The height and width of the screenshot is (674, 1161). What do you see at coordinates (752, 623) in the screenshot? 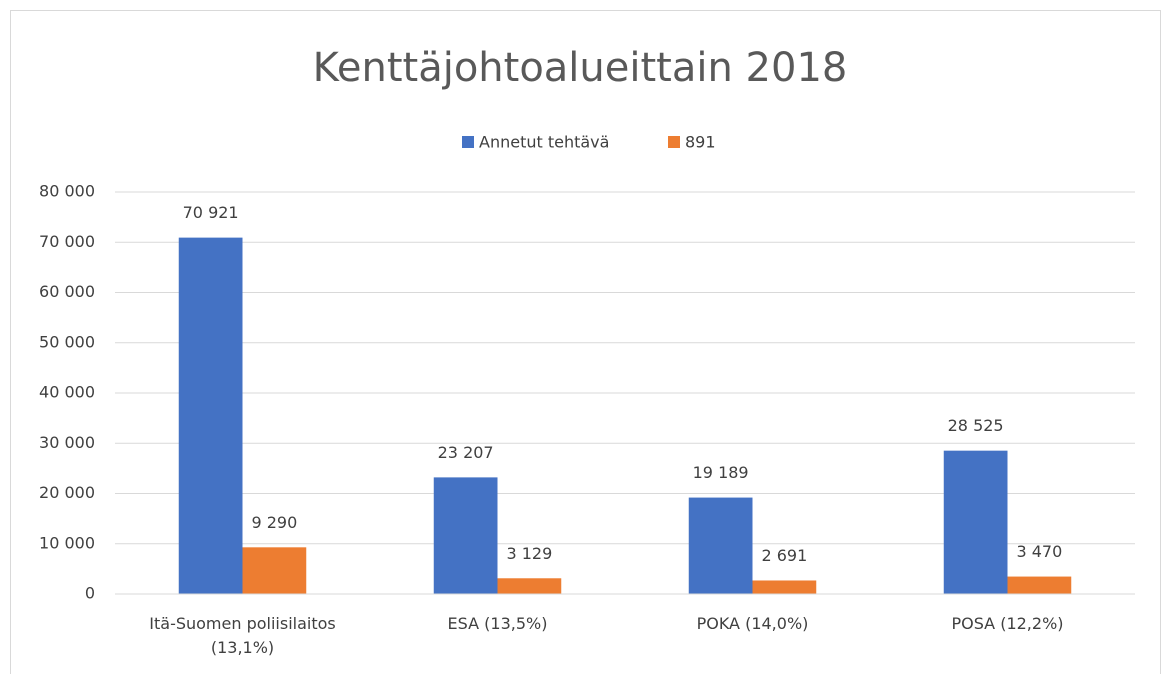
I see `x-tick-label: POKA (14,0%)` at bounding box center [752, 623].